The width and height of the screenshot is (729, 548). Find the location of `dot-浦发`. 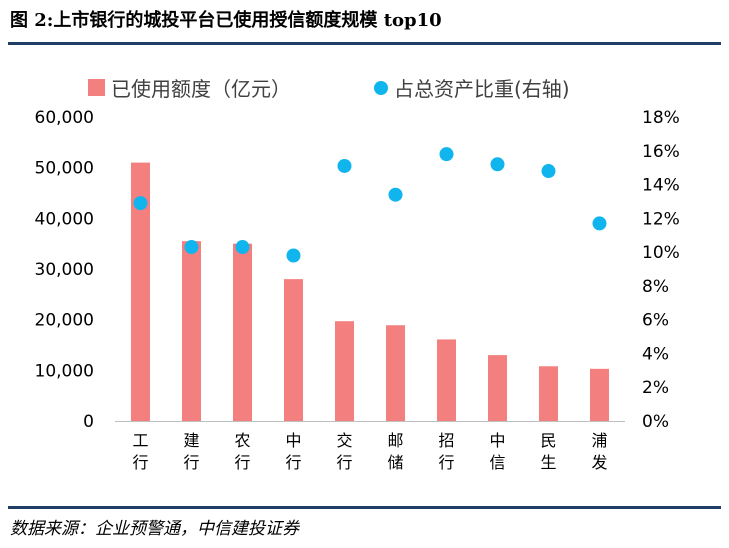

dot-浦发 is located at coordinates (599, 223).